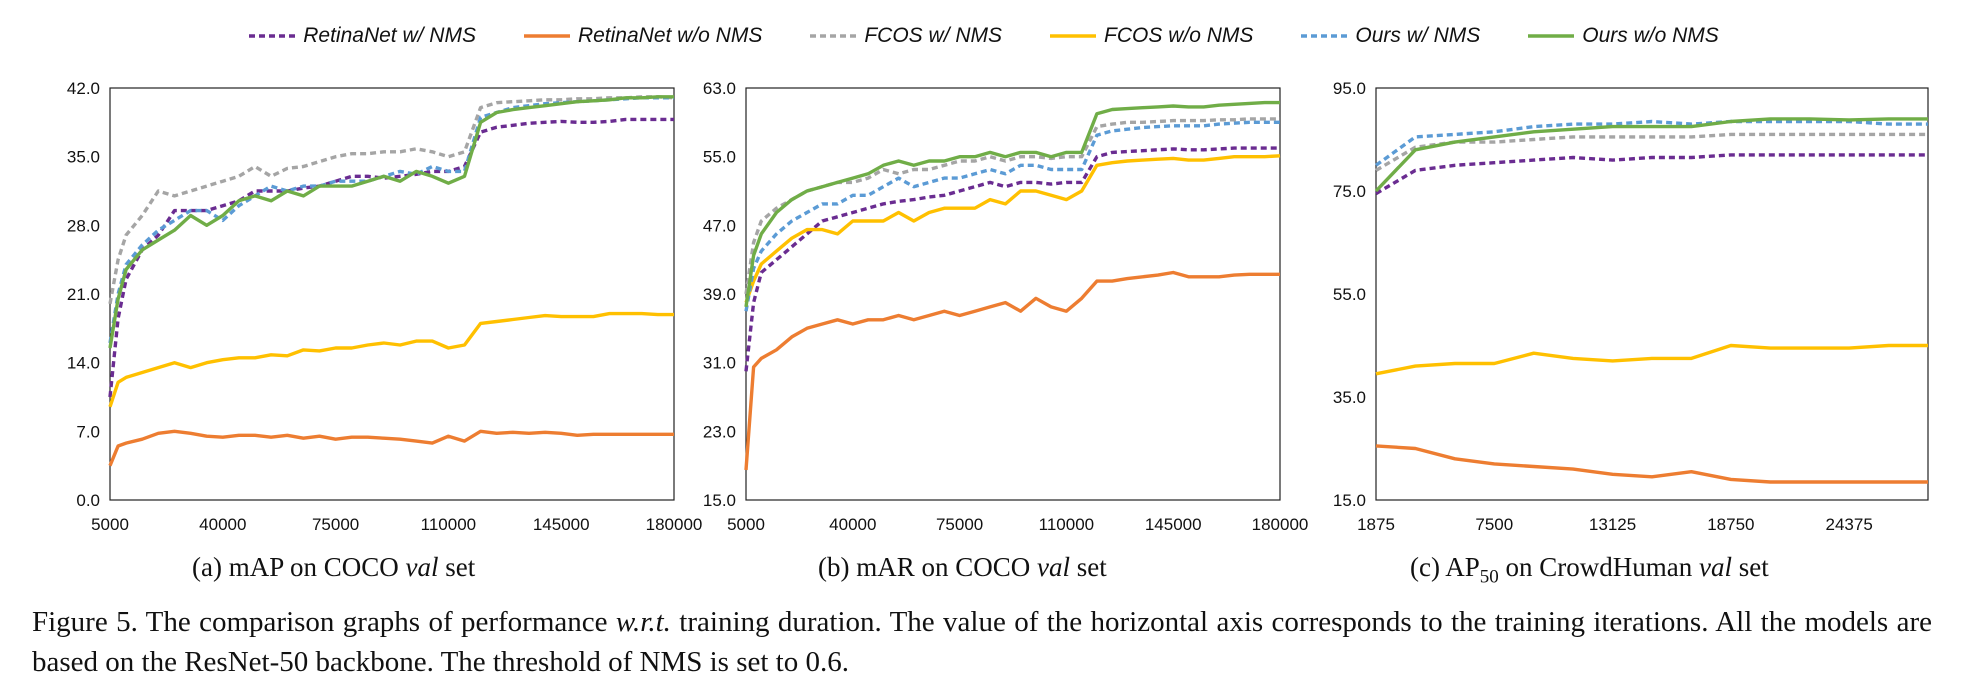 This screenshot has width=1966, height=696. What do you see at coordinates (376, 622) in the screenshot?
I see `figure-caption-text-1: The comparison graphs of performance` at bounding box center [376, 622].